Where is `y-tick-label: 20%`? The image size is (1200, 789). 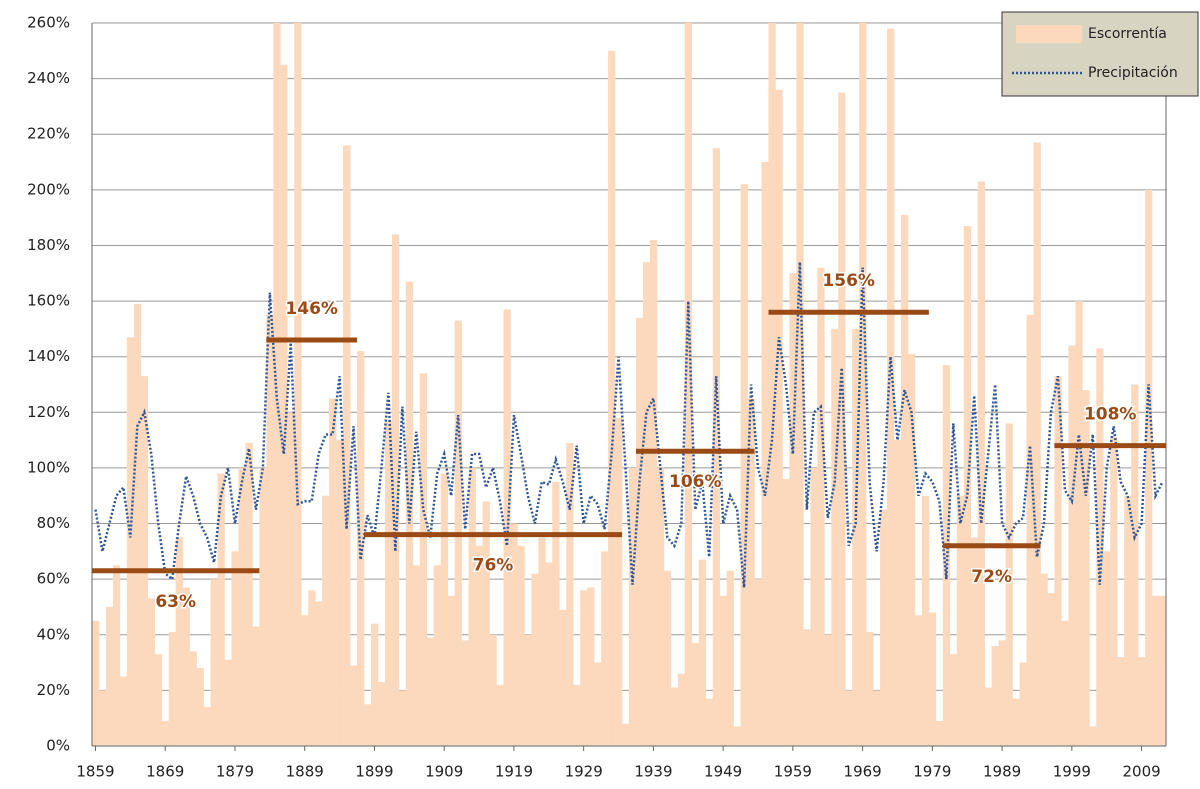 y-tick-label: 20% is located at coordinates (53, 690).